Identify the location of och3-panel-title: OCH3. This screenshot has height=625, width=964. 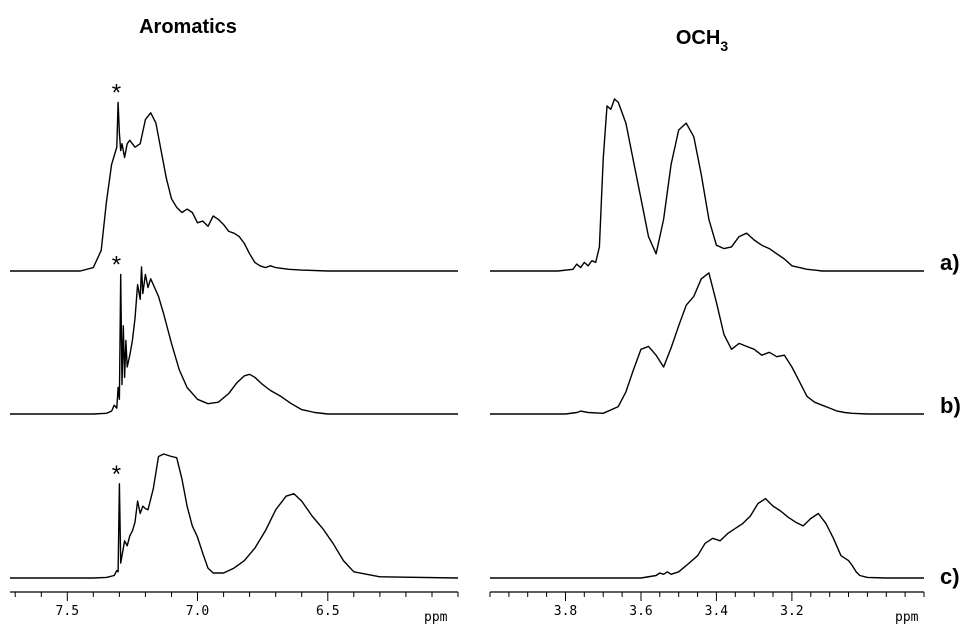
(702, 40).